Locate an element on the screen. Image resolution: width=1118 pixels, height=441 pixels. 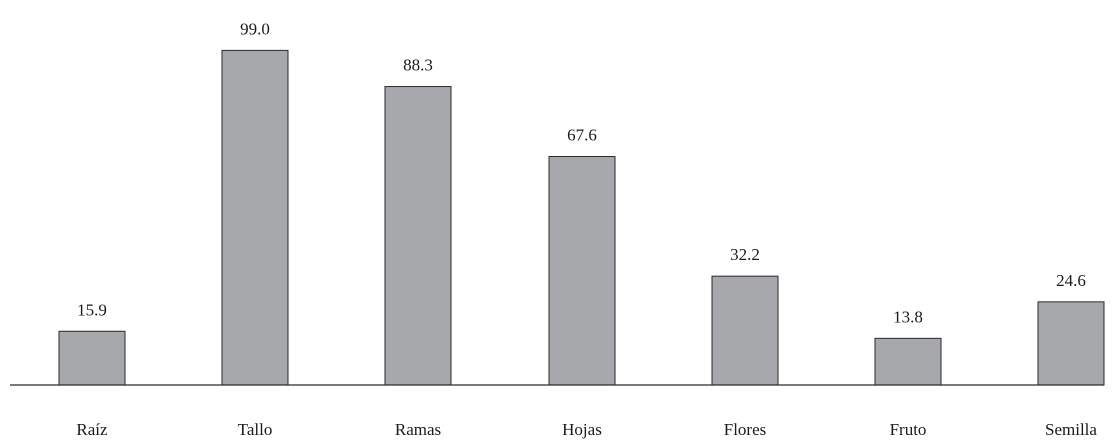
value-label-4: 32.2 is located at coordinates (745, 254).